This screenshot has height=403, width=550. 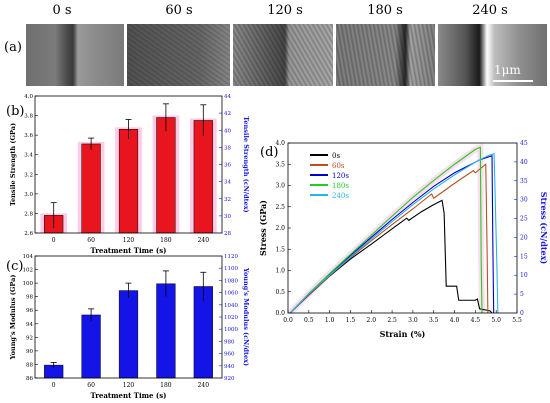 I want to click on series-line-180s, so click(x=386, y=230).